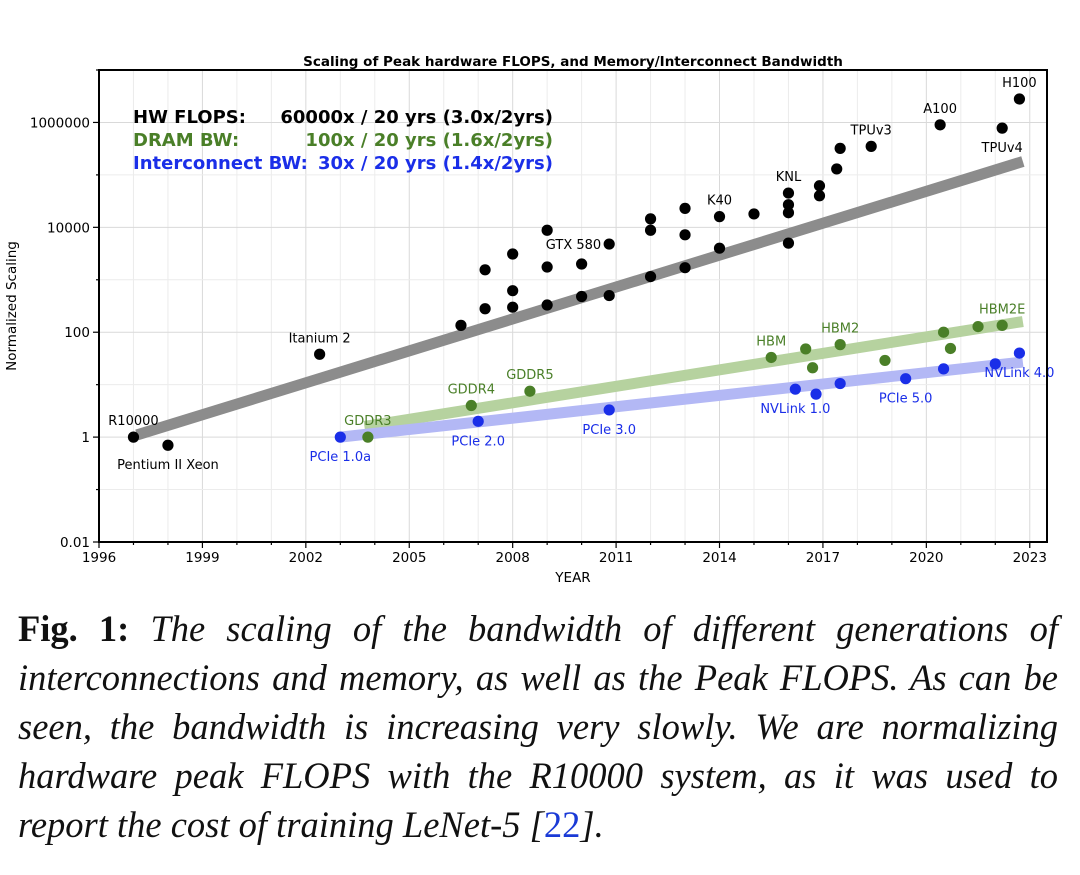 Image resolution: width=1080 pixels, height=875 pixels. Describe the element at coordinates (840, 329) in the screenshot. I see `point-label-dram-bw: HBM2` at that location.